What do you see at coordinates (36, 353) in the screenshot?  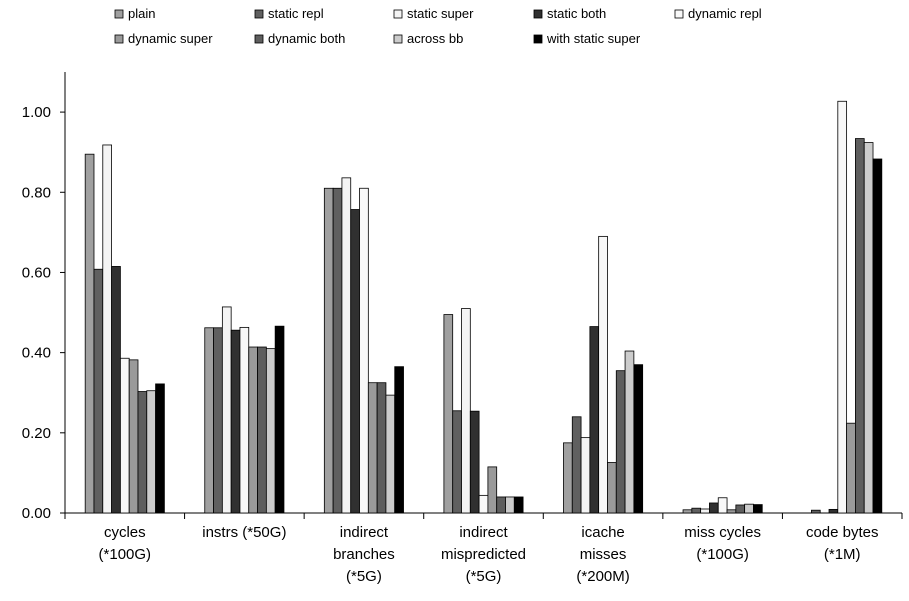 I see `y-tick-label: 0.40` at bounding box center [36, 353].